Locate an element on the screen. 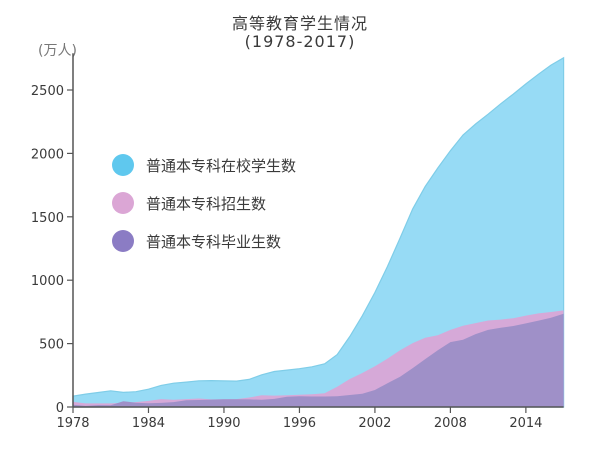  svg-text: 2000 is located at coordinates (47, 154).